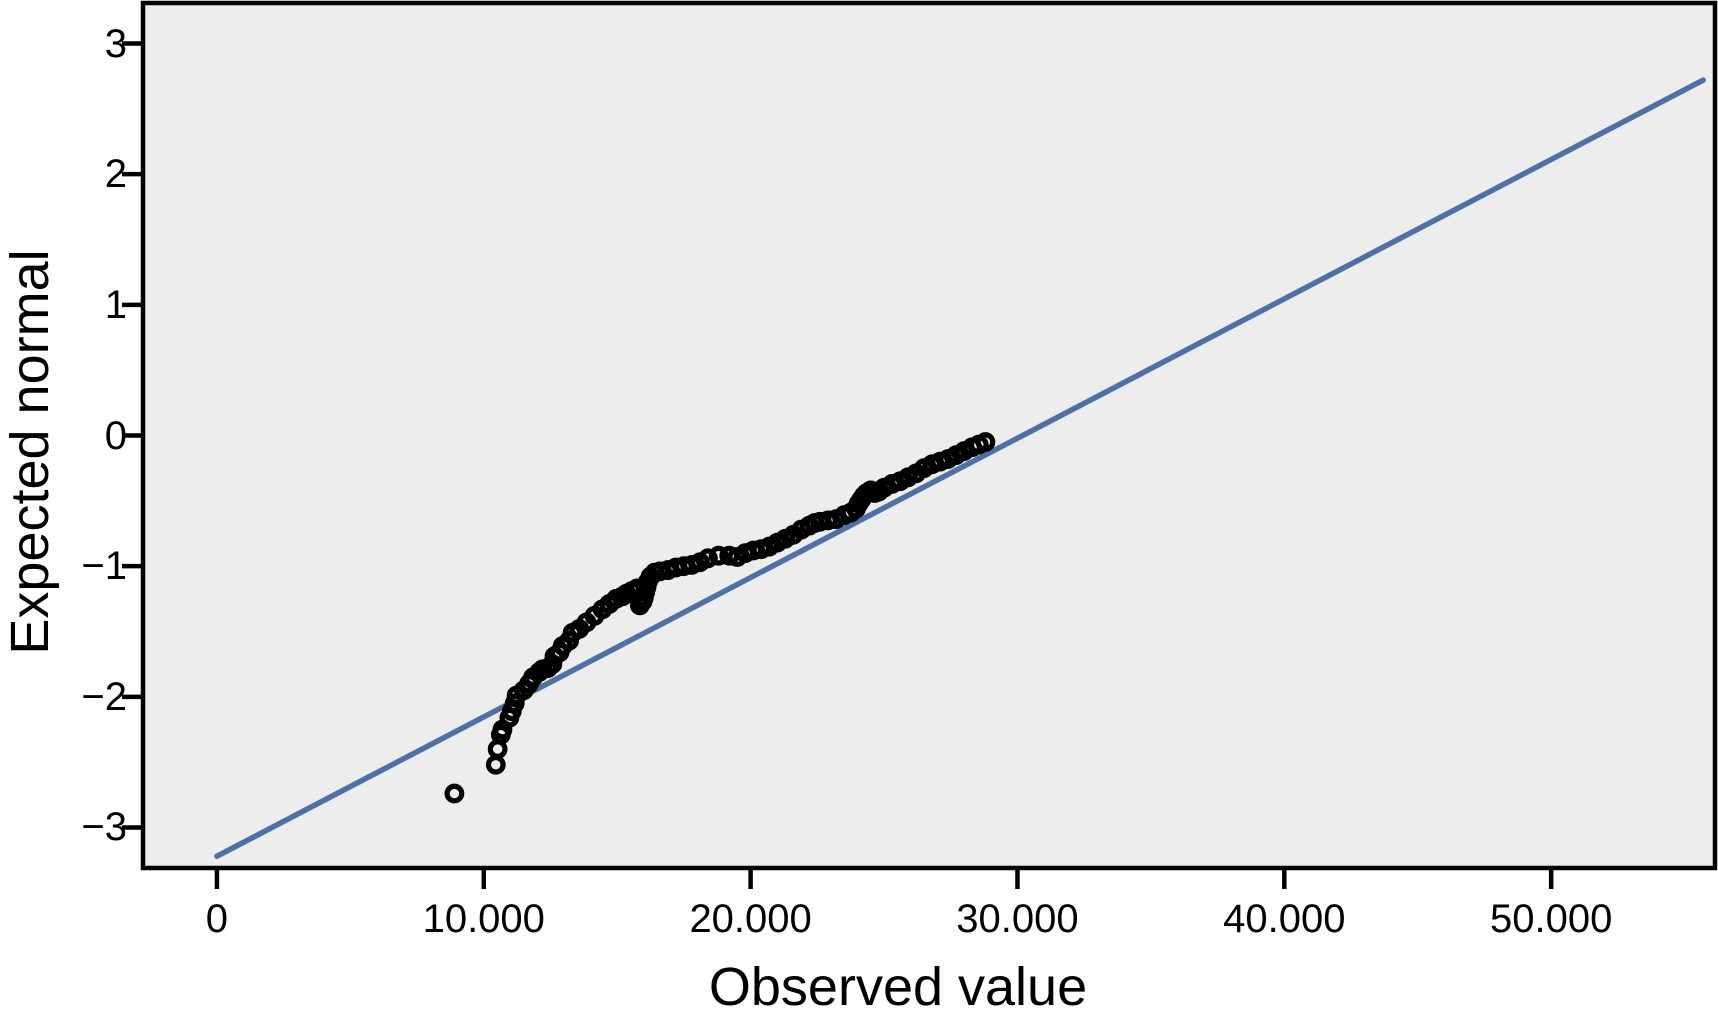  What do you see at coordinates (1284, 919) in the screenshot?
I see `x-tick-label: 40.000` at bounding box center [1284, 919].